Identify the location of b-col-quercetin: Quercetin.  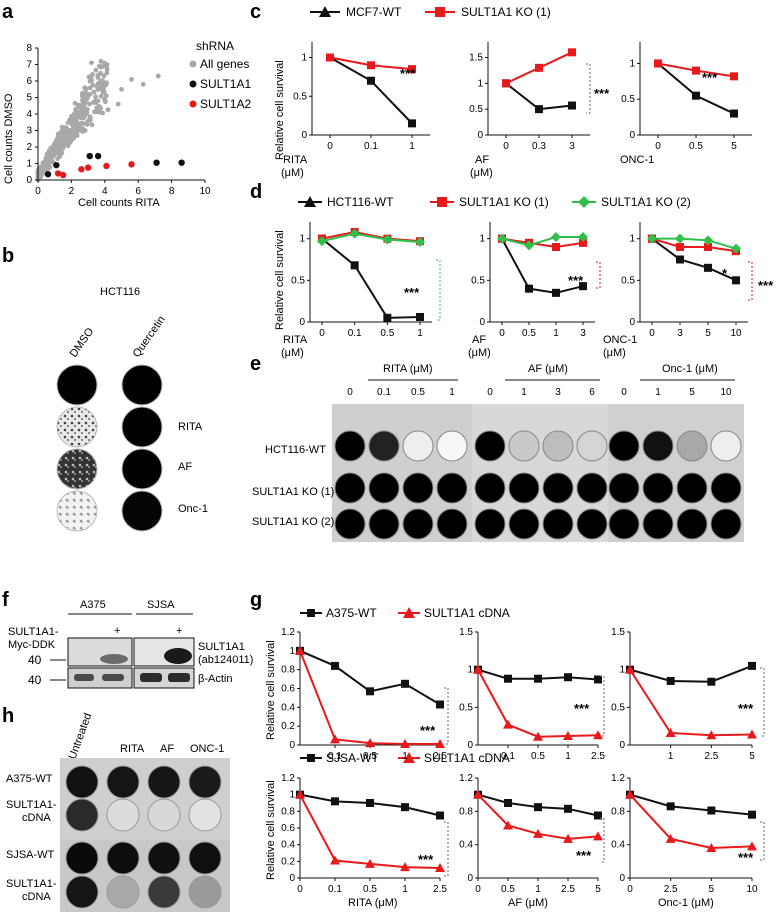
(149, 337).